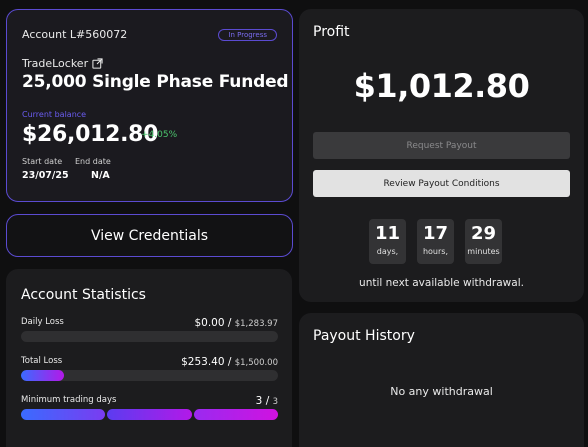  Describe the element at coordinates (247, 35) in the screenshot. I see `status-badge: In Progress` at that location.